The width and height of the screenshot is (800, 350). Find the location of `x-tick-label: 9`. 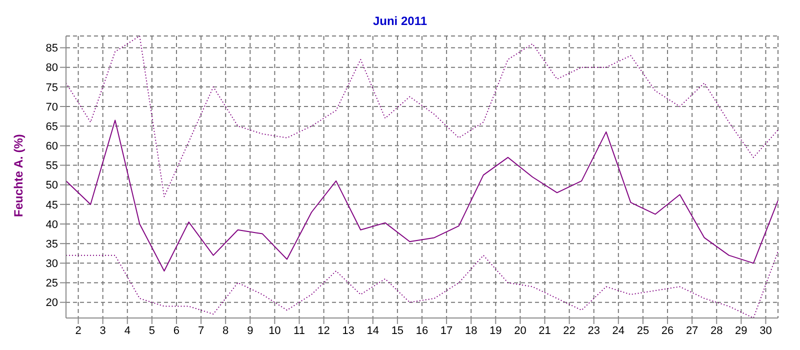

x-tick-label: 9 is located at coordinates (250, 330).